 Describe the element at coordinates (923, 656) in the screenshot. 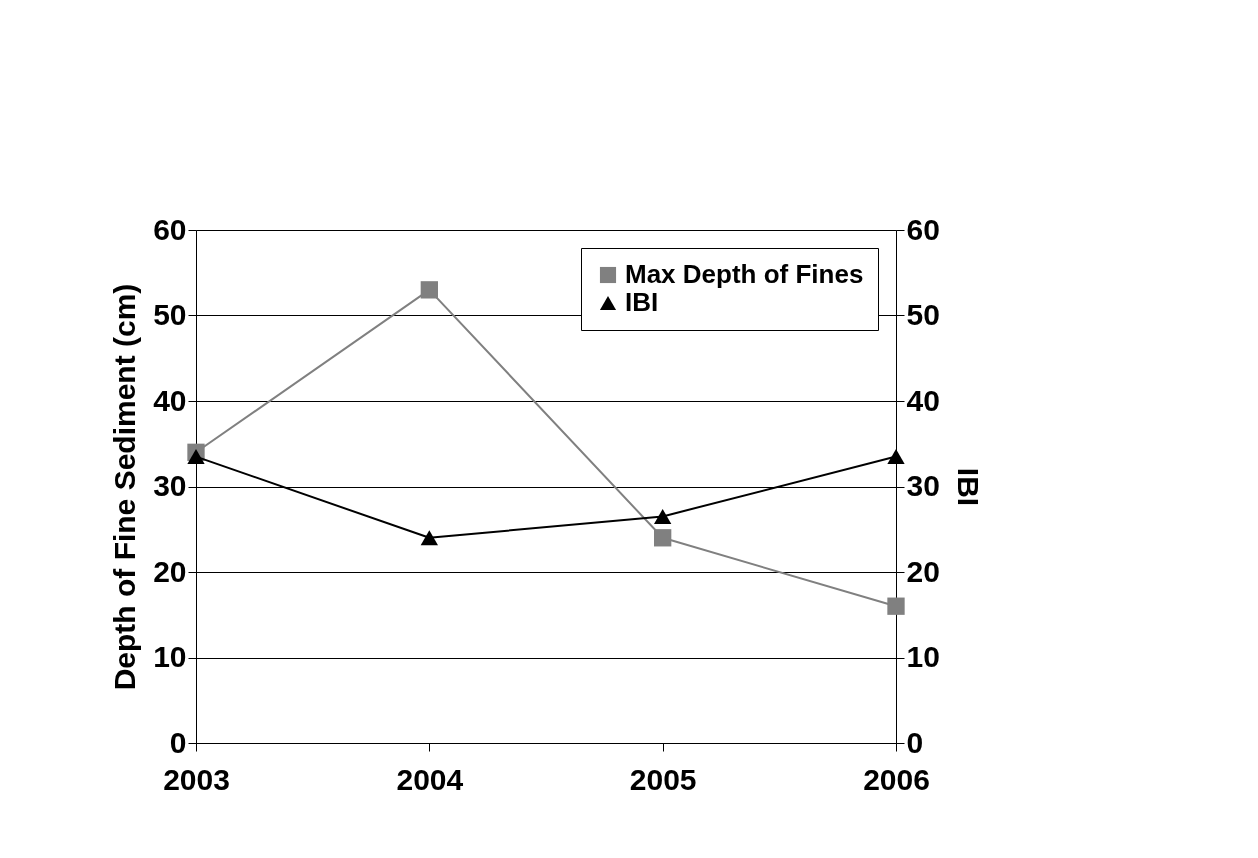

I see `y2-tick-label: 10` at that location.